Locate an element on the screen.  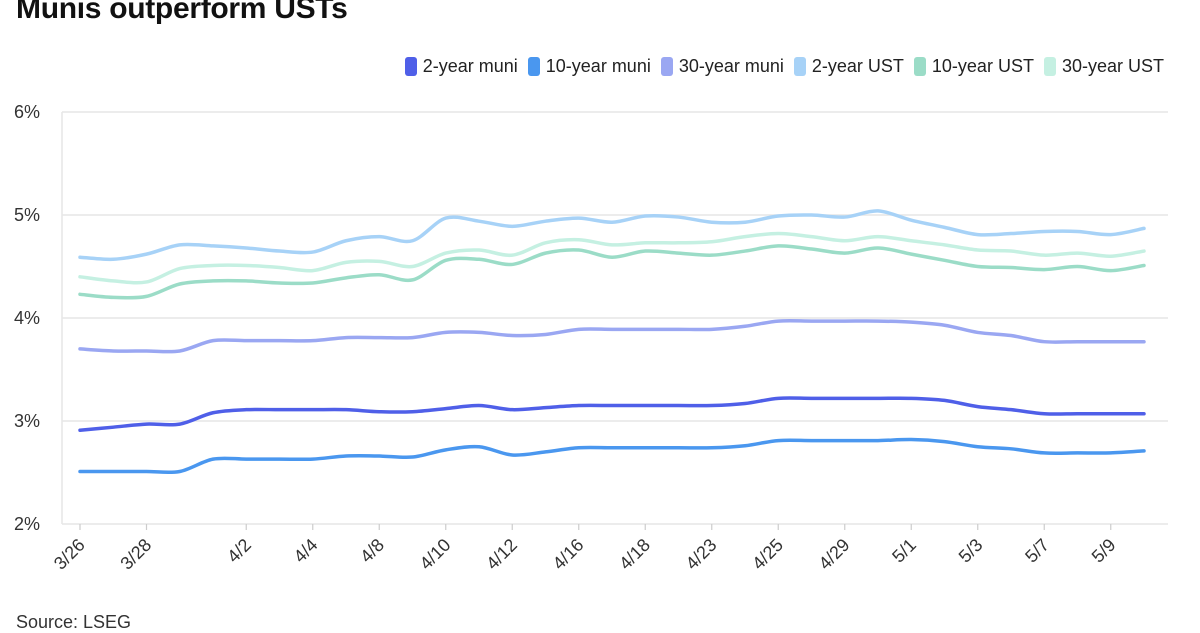
x-tick-label: 4/2 is located at coordinates (239, 551).